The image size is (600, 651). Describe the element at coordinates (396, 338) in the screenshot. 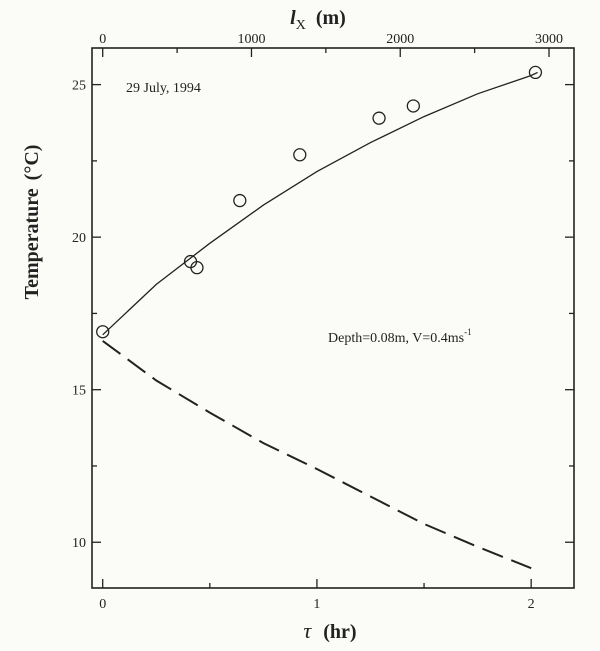

I see `condition-annotation-main: Depth=0.08m, V=0.4ms` at that location.